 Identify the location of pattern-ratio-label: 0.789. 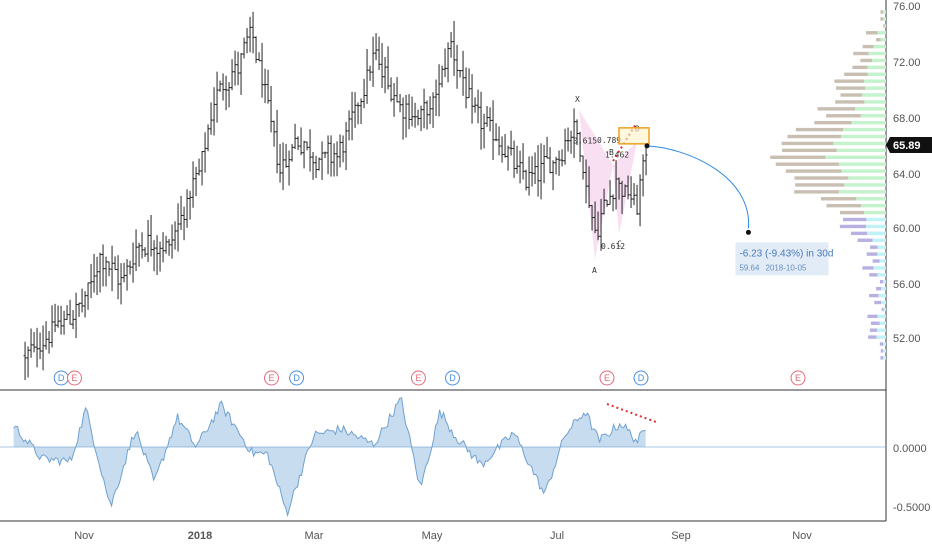
(609, 140).